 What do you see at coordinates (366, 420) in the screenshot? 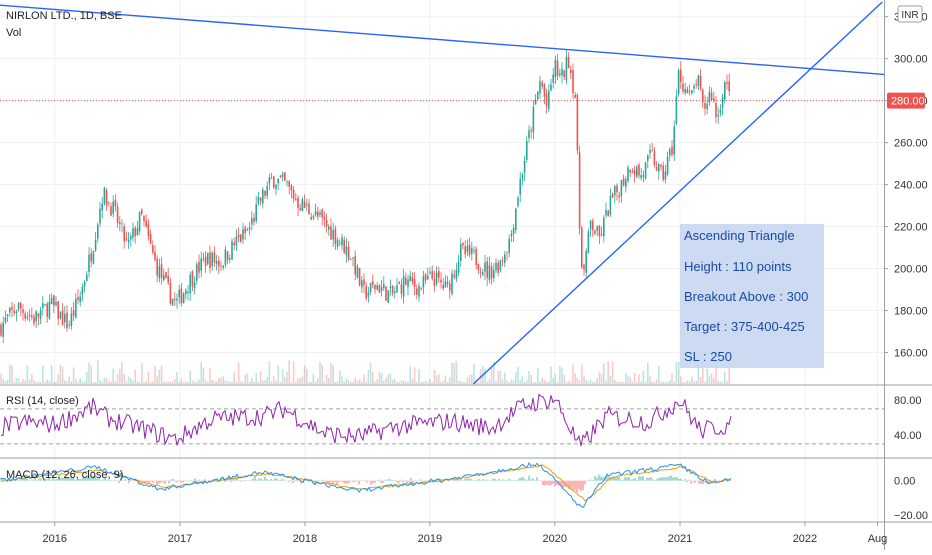
I see `rsi-line` at bounding box center [366, 420].